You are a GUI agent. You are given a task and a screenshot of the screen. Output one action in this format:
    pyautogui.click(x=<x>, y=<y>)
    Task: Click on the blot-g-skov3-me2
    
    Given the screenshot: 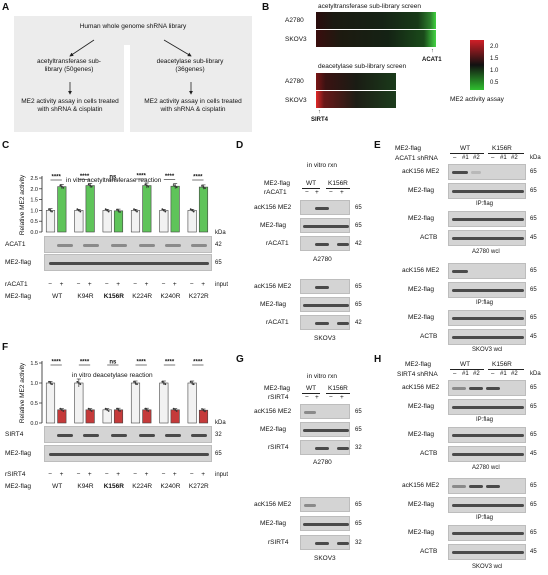 What is the action you would take?
    pyautogui.click(x=325, y=523)
    